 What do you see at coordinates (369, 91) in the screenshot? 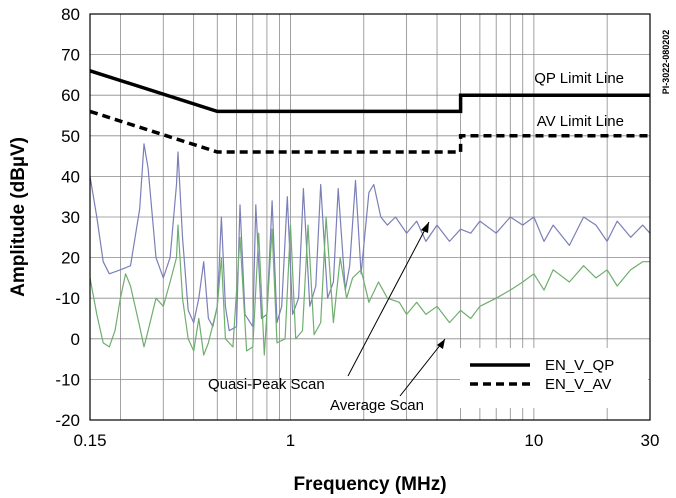
I see `series-line-en-v-qp` at bounding box center [369, 91].